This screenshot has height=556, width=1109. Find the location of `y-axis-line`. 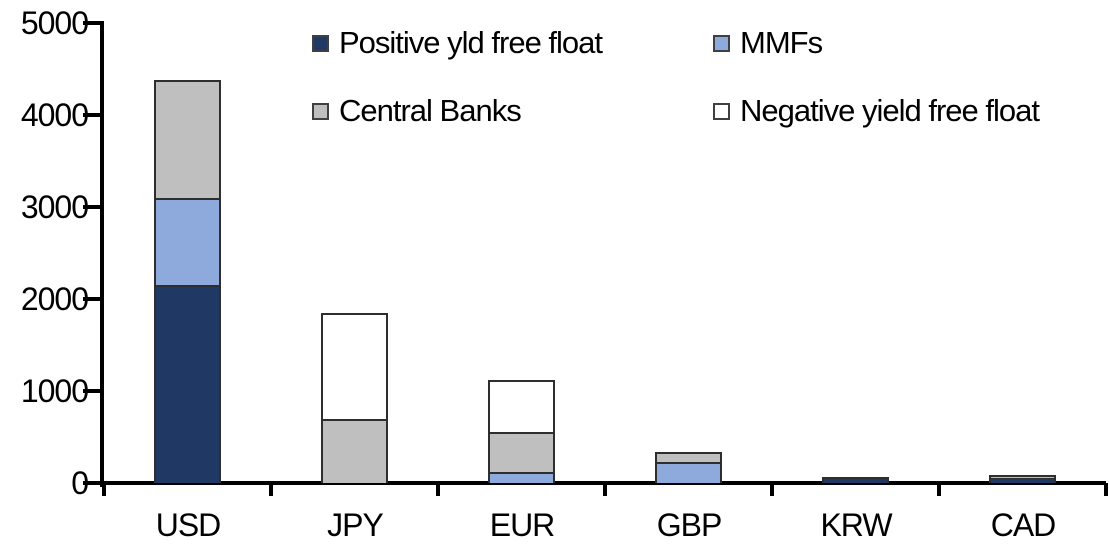

y-axis-line is located at coordinates (102, 254).